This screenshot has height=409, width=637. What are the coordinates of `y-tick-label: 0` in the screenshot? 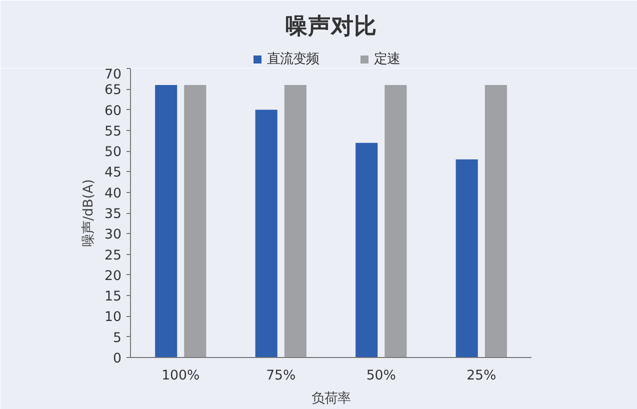 It's located at (117, 359).